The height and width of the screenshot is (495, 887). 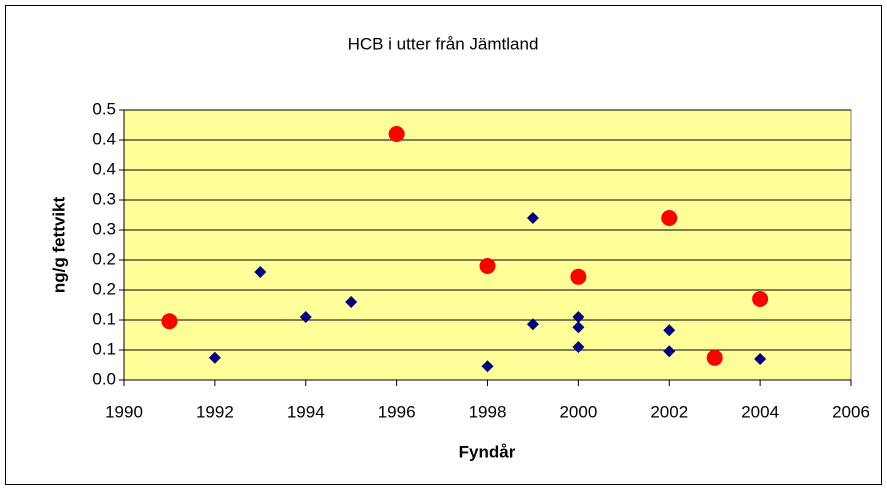 What do you see at coordinates (669, 411) in the screenshot?
I see `x-tick-label: 2002` at bounding box center [669, 411].